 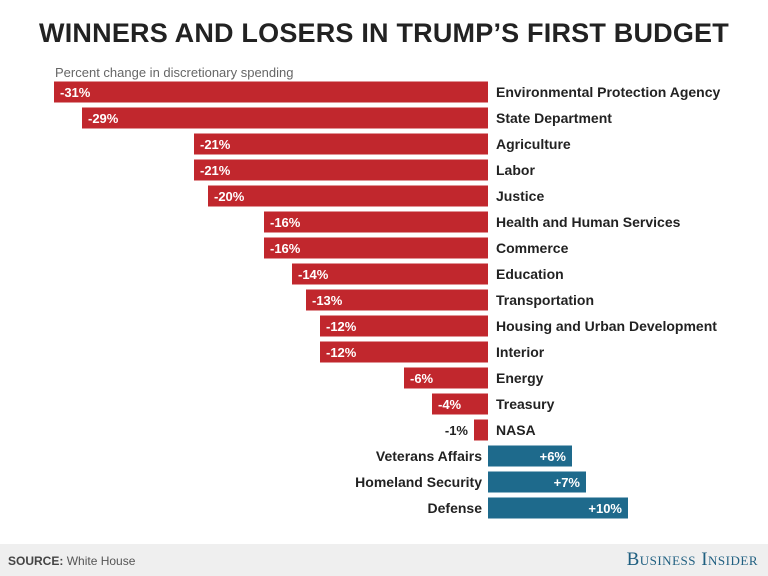 I want to click on category-label: Health and Human Services, so click(x=588, y=222).